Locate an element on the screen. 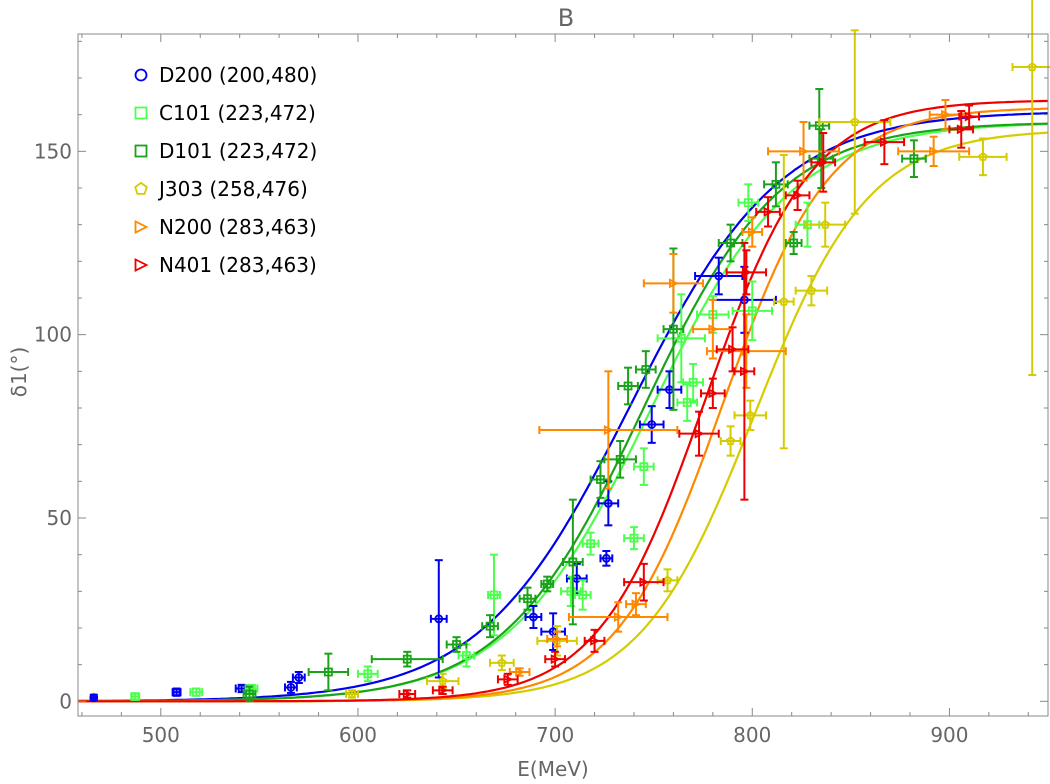 The image size is (1050, 784). legend-label: N401 (283,463) is located at coordinates (238, 265).